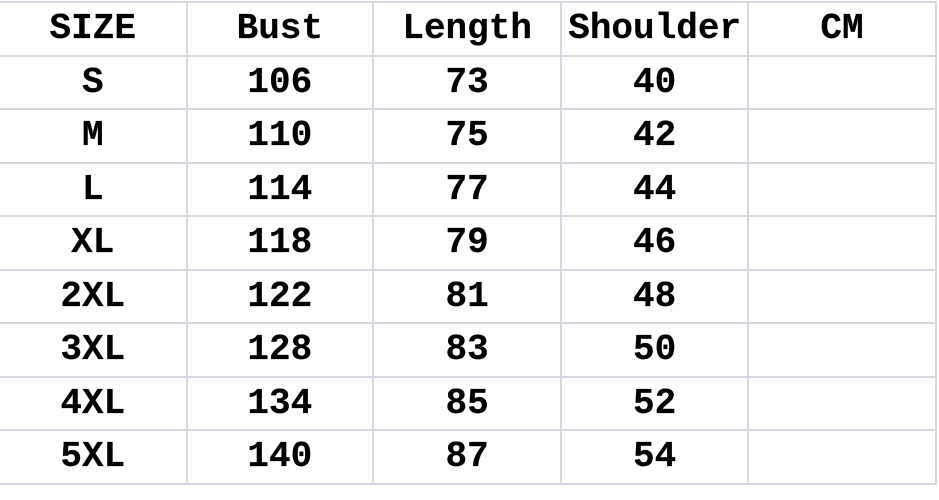 This screenshot has height=500, width=939. What do you see at coordinates (94, 82) in the screenshot?
I see `cell-size: S` at bounding box center [94, 82].